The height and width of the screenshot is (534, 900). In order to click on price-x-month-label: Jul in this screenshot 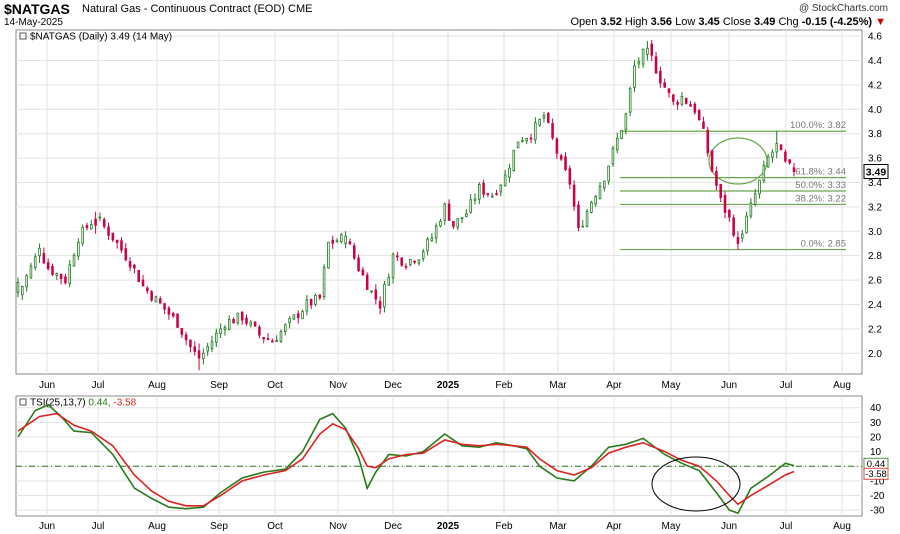, I will do `click(786, 385)`.